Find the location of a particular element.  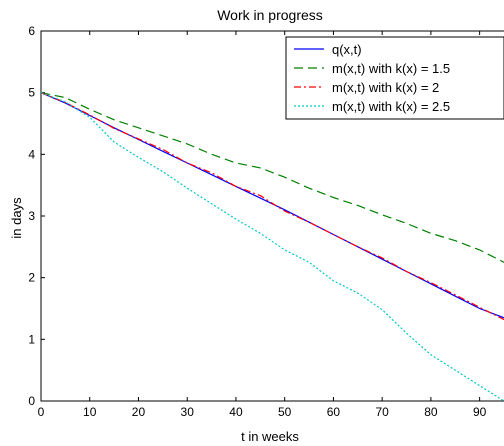

y-tick-label: 5 is located at coordinates (31, 93).